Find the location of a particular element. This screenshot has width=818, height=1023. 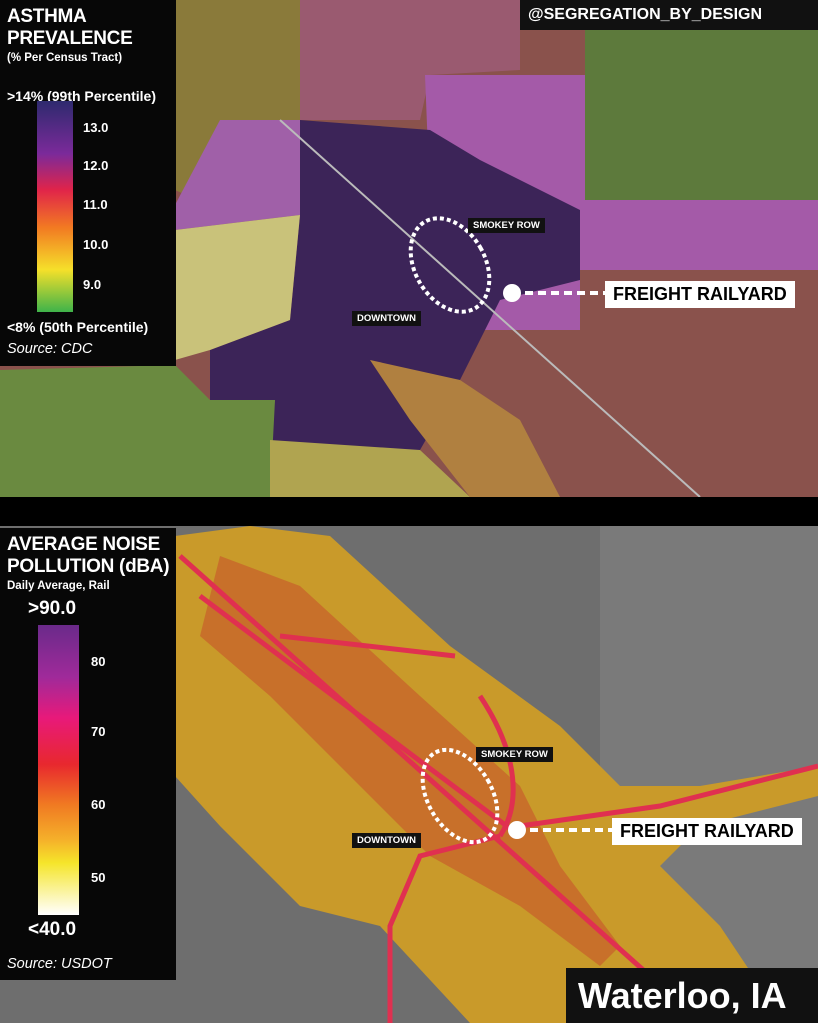

tract-pink-north is located at coordinates (410, 60).